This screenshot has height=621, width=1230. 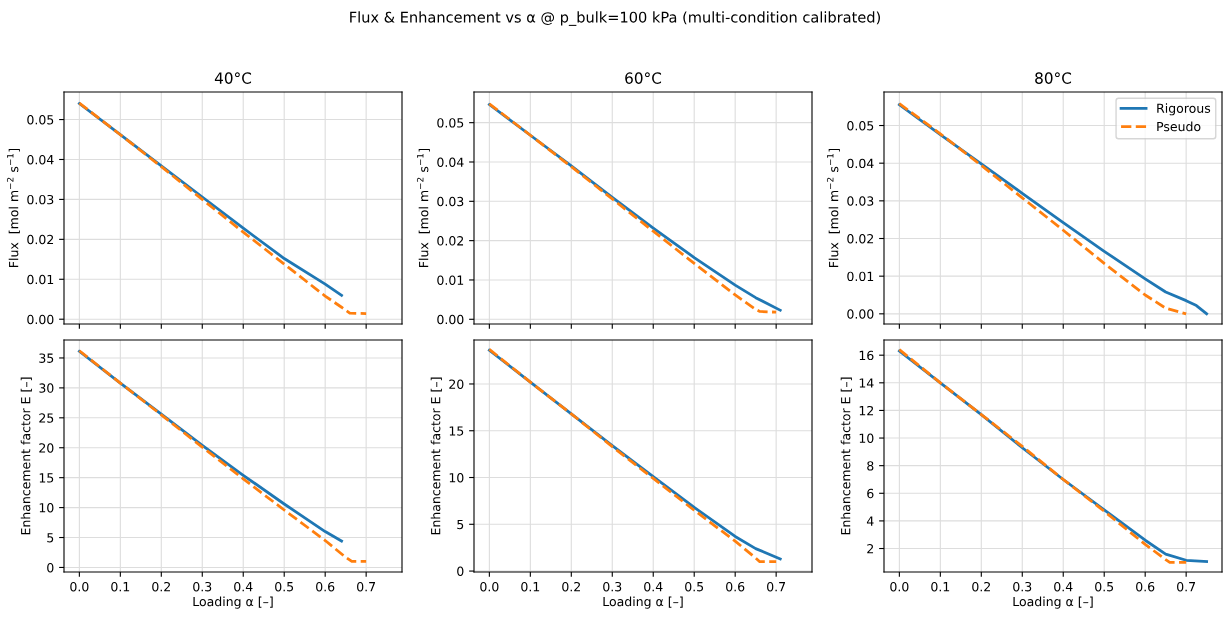 What do you see at coordinates (615, 18) in the screenshot?
I see `text: Flux & Enhancement vs α @ p_bulk=100 kPa (multi-condition calibrated)` at bounding box center [615, 18].